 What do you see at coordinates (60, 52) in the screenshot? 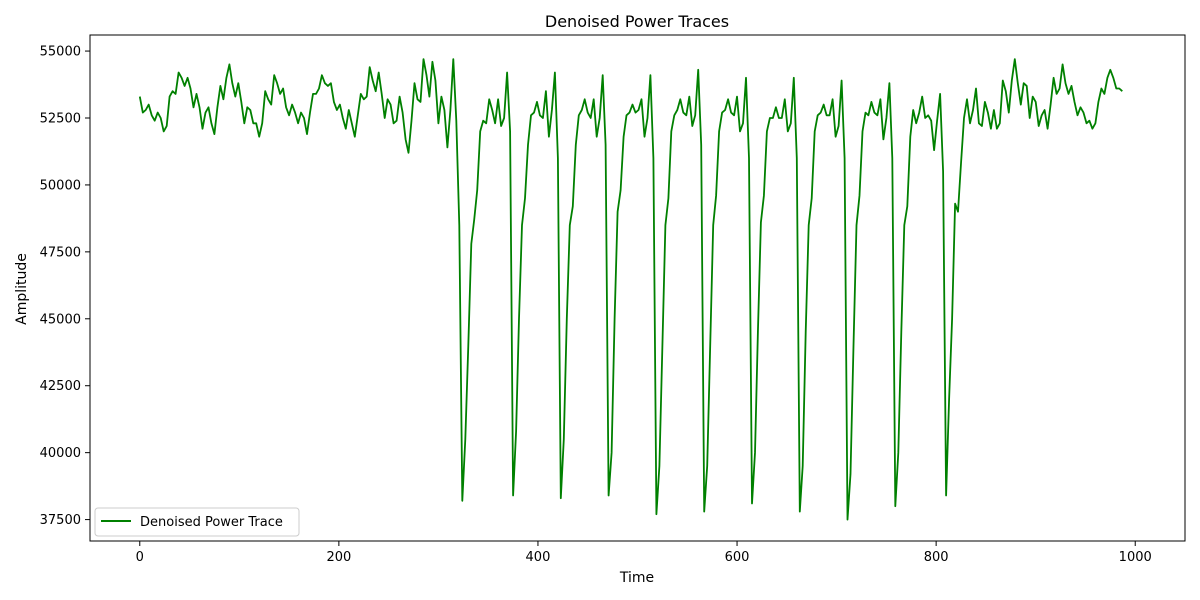
I see `y-tick-label: 55000` at bounding box center [60, 52].